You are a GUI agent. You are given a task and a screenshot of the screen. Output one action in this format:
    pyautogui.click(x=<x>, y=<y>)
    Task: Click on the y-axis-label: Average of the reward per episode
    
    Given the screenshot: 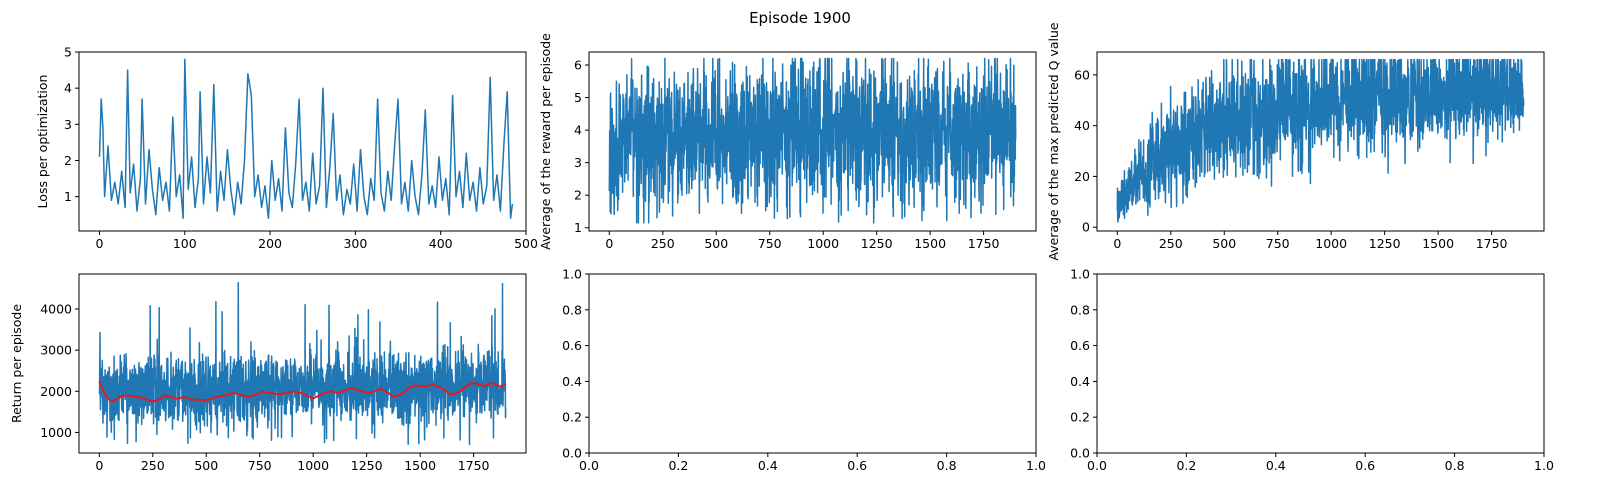 What is the action you would take?
    pyautogui.click(x=545, y=141)
    